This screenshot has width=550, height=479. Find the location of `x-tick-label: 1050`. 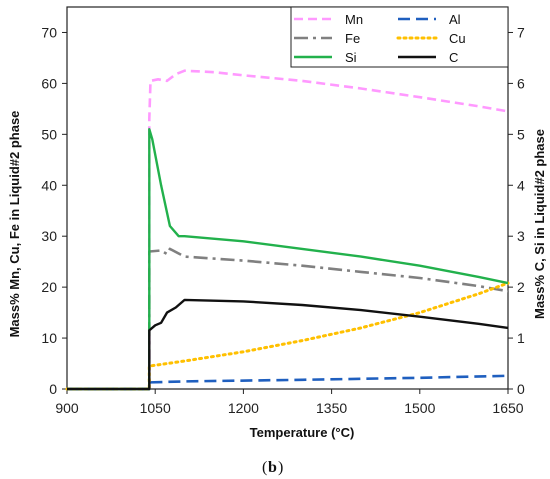

x-tick-label: 1050 is located at coordinates (155, 408).